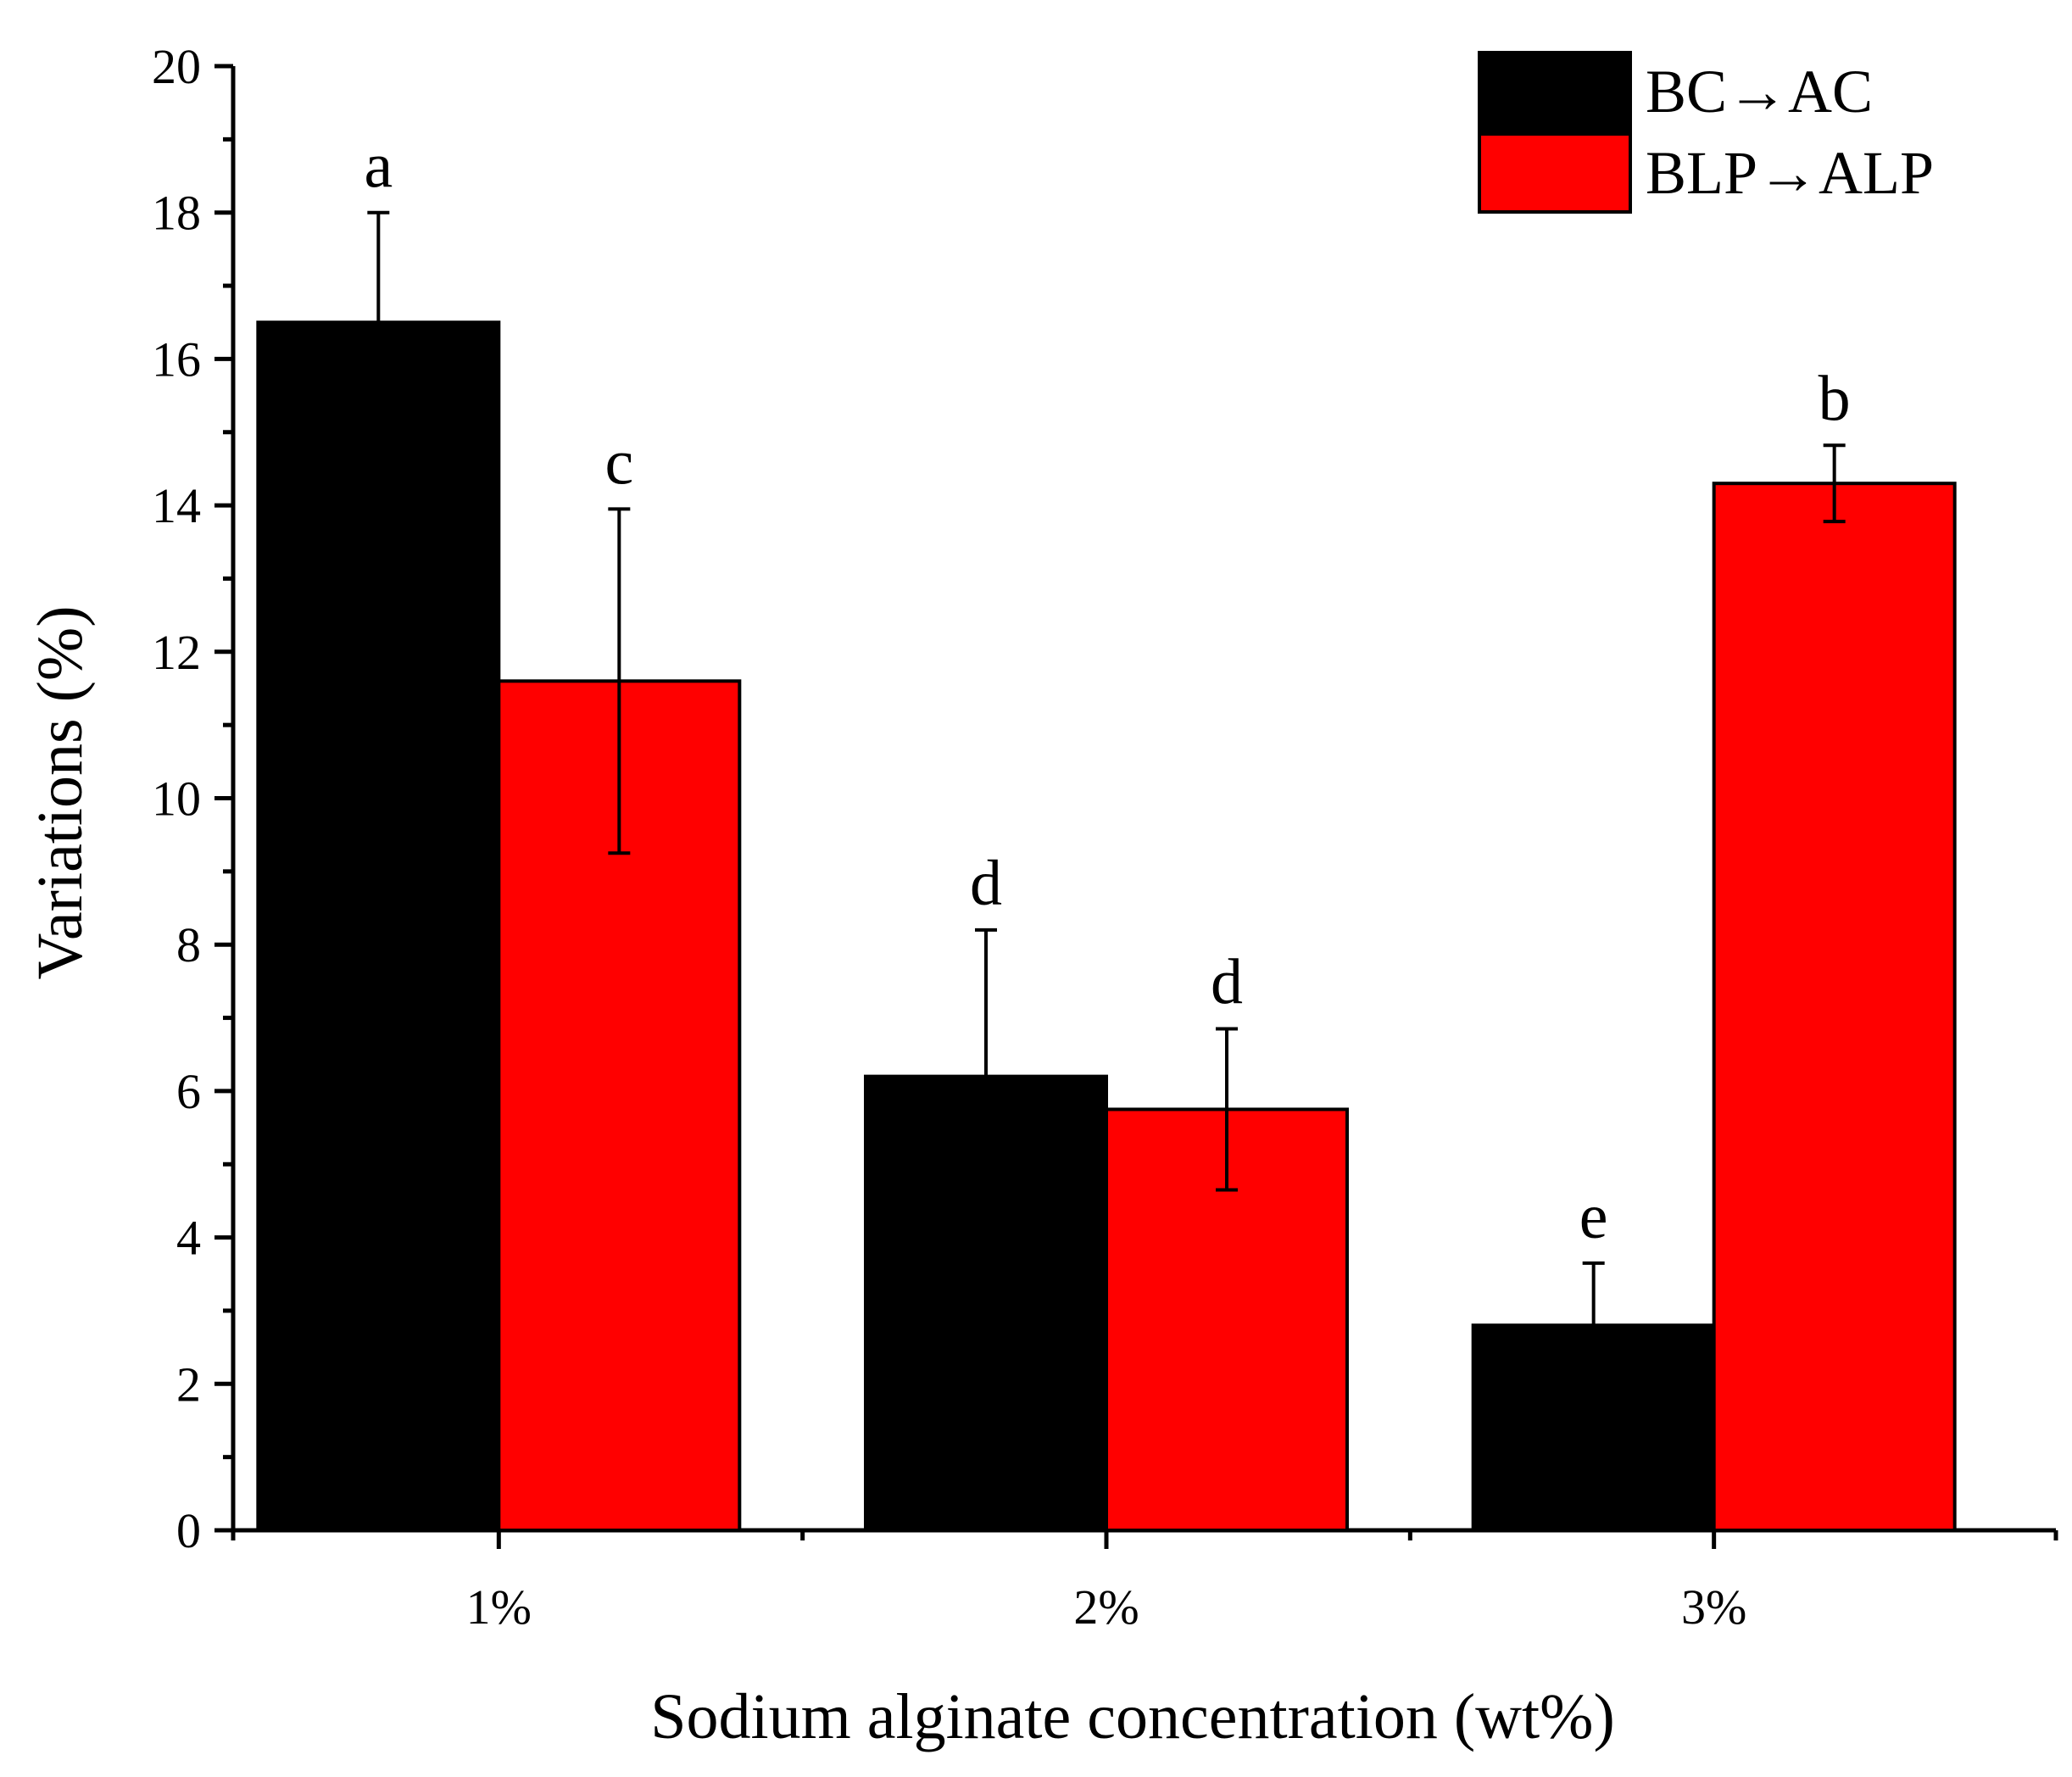 The image size is (2072, 1777). What do you see at coordinates (378, 927) in the screenshot?
I see `bar-1pct-series1` at bounding box center [378, 927].